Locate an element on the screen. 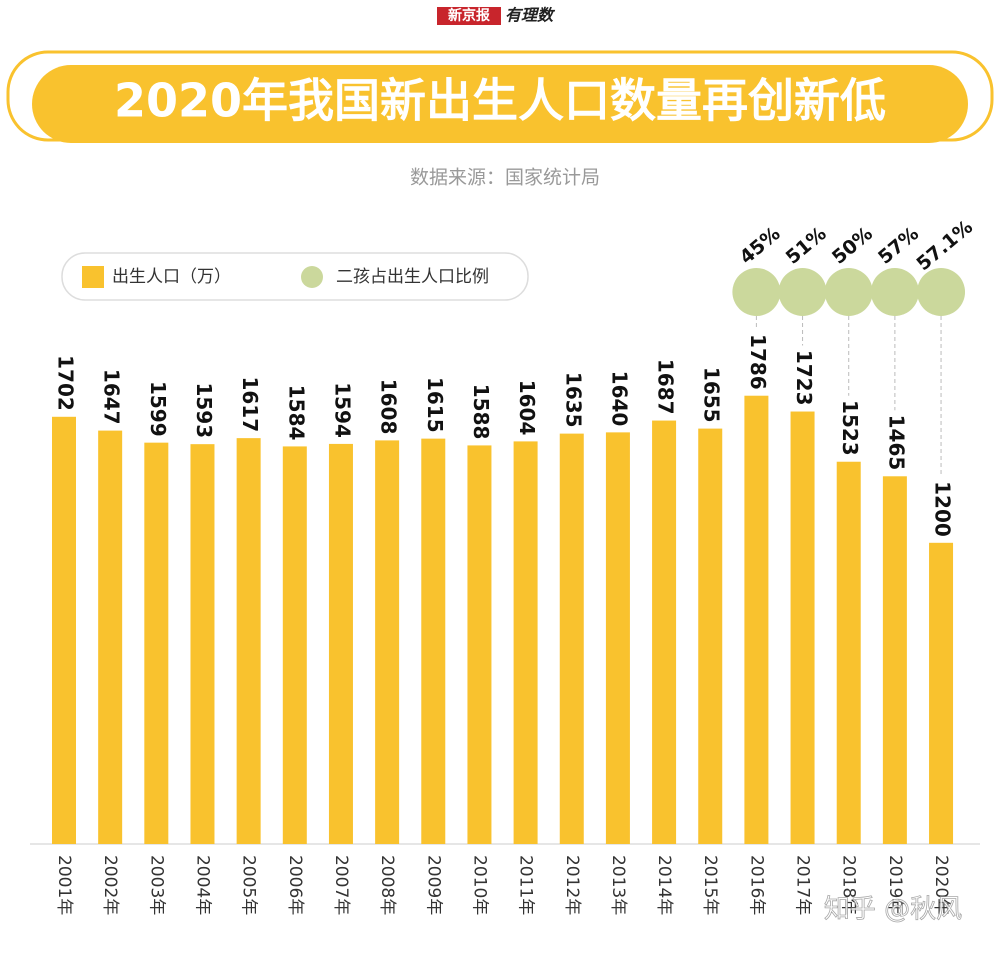  value-label: 1617 is located at coordinates (250, 404).